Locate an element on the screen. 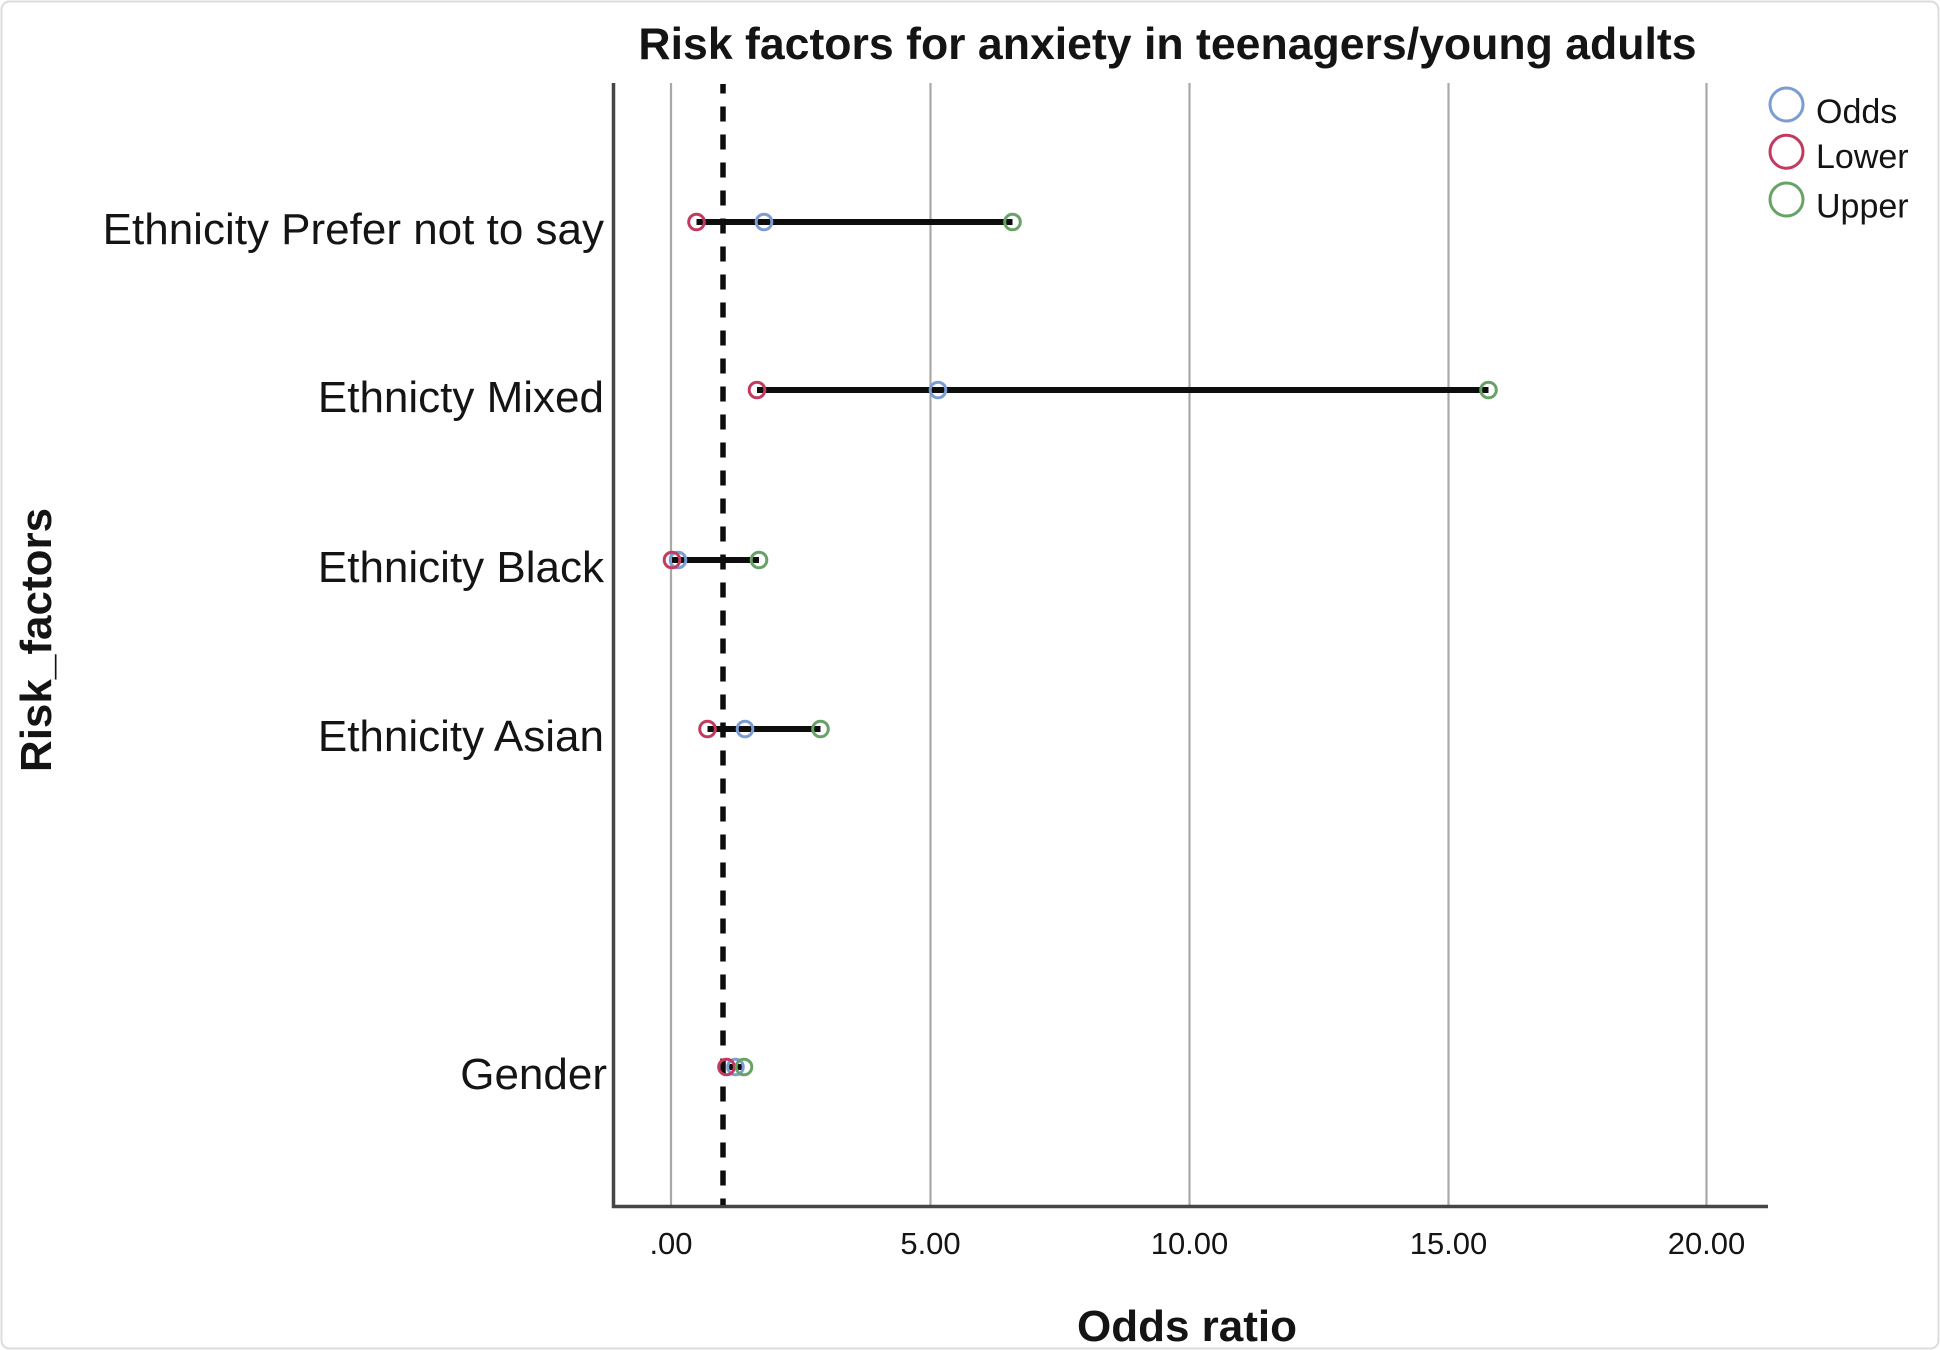 This screenshot has height=1350, width=1940. svg-text: Risk_factors is located at coordinates (36, 640).